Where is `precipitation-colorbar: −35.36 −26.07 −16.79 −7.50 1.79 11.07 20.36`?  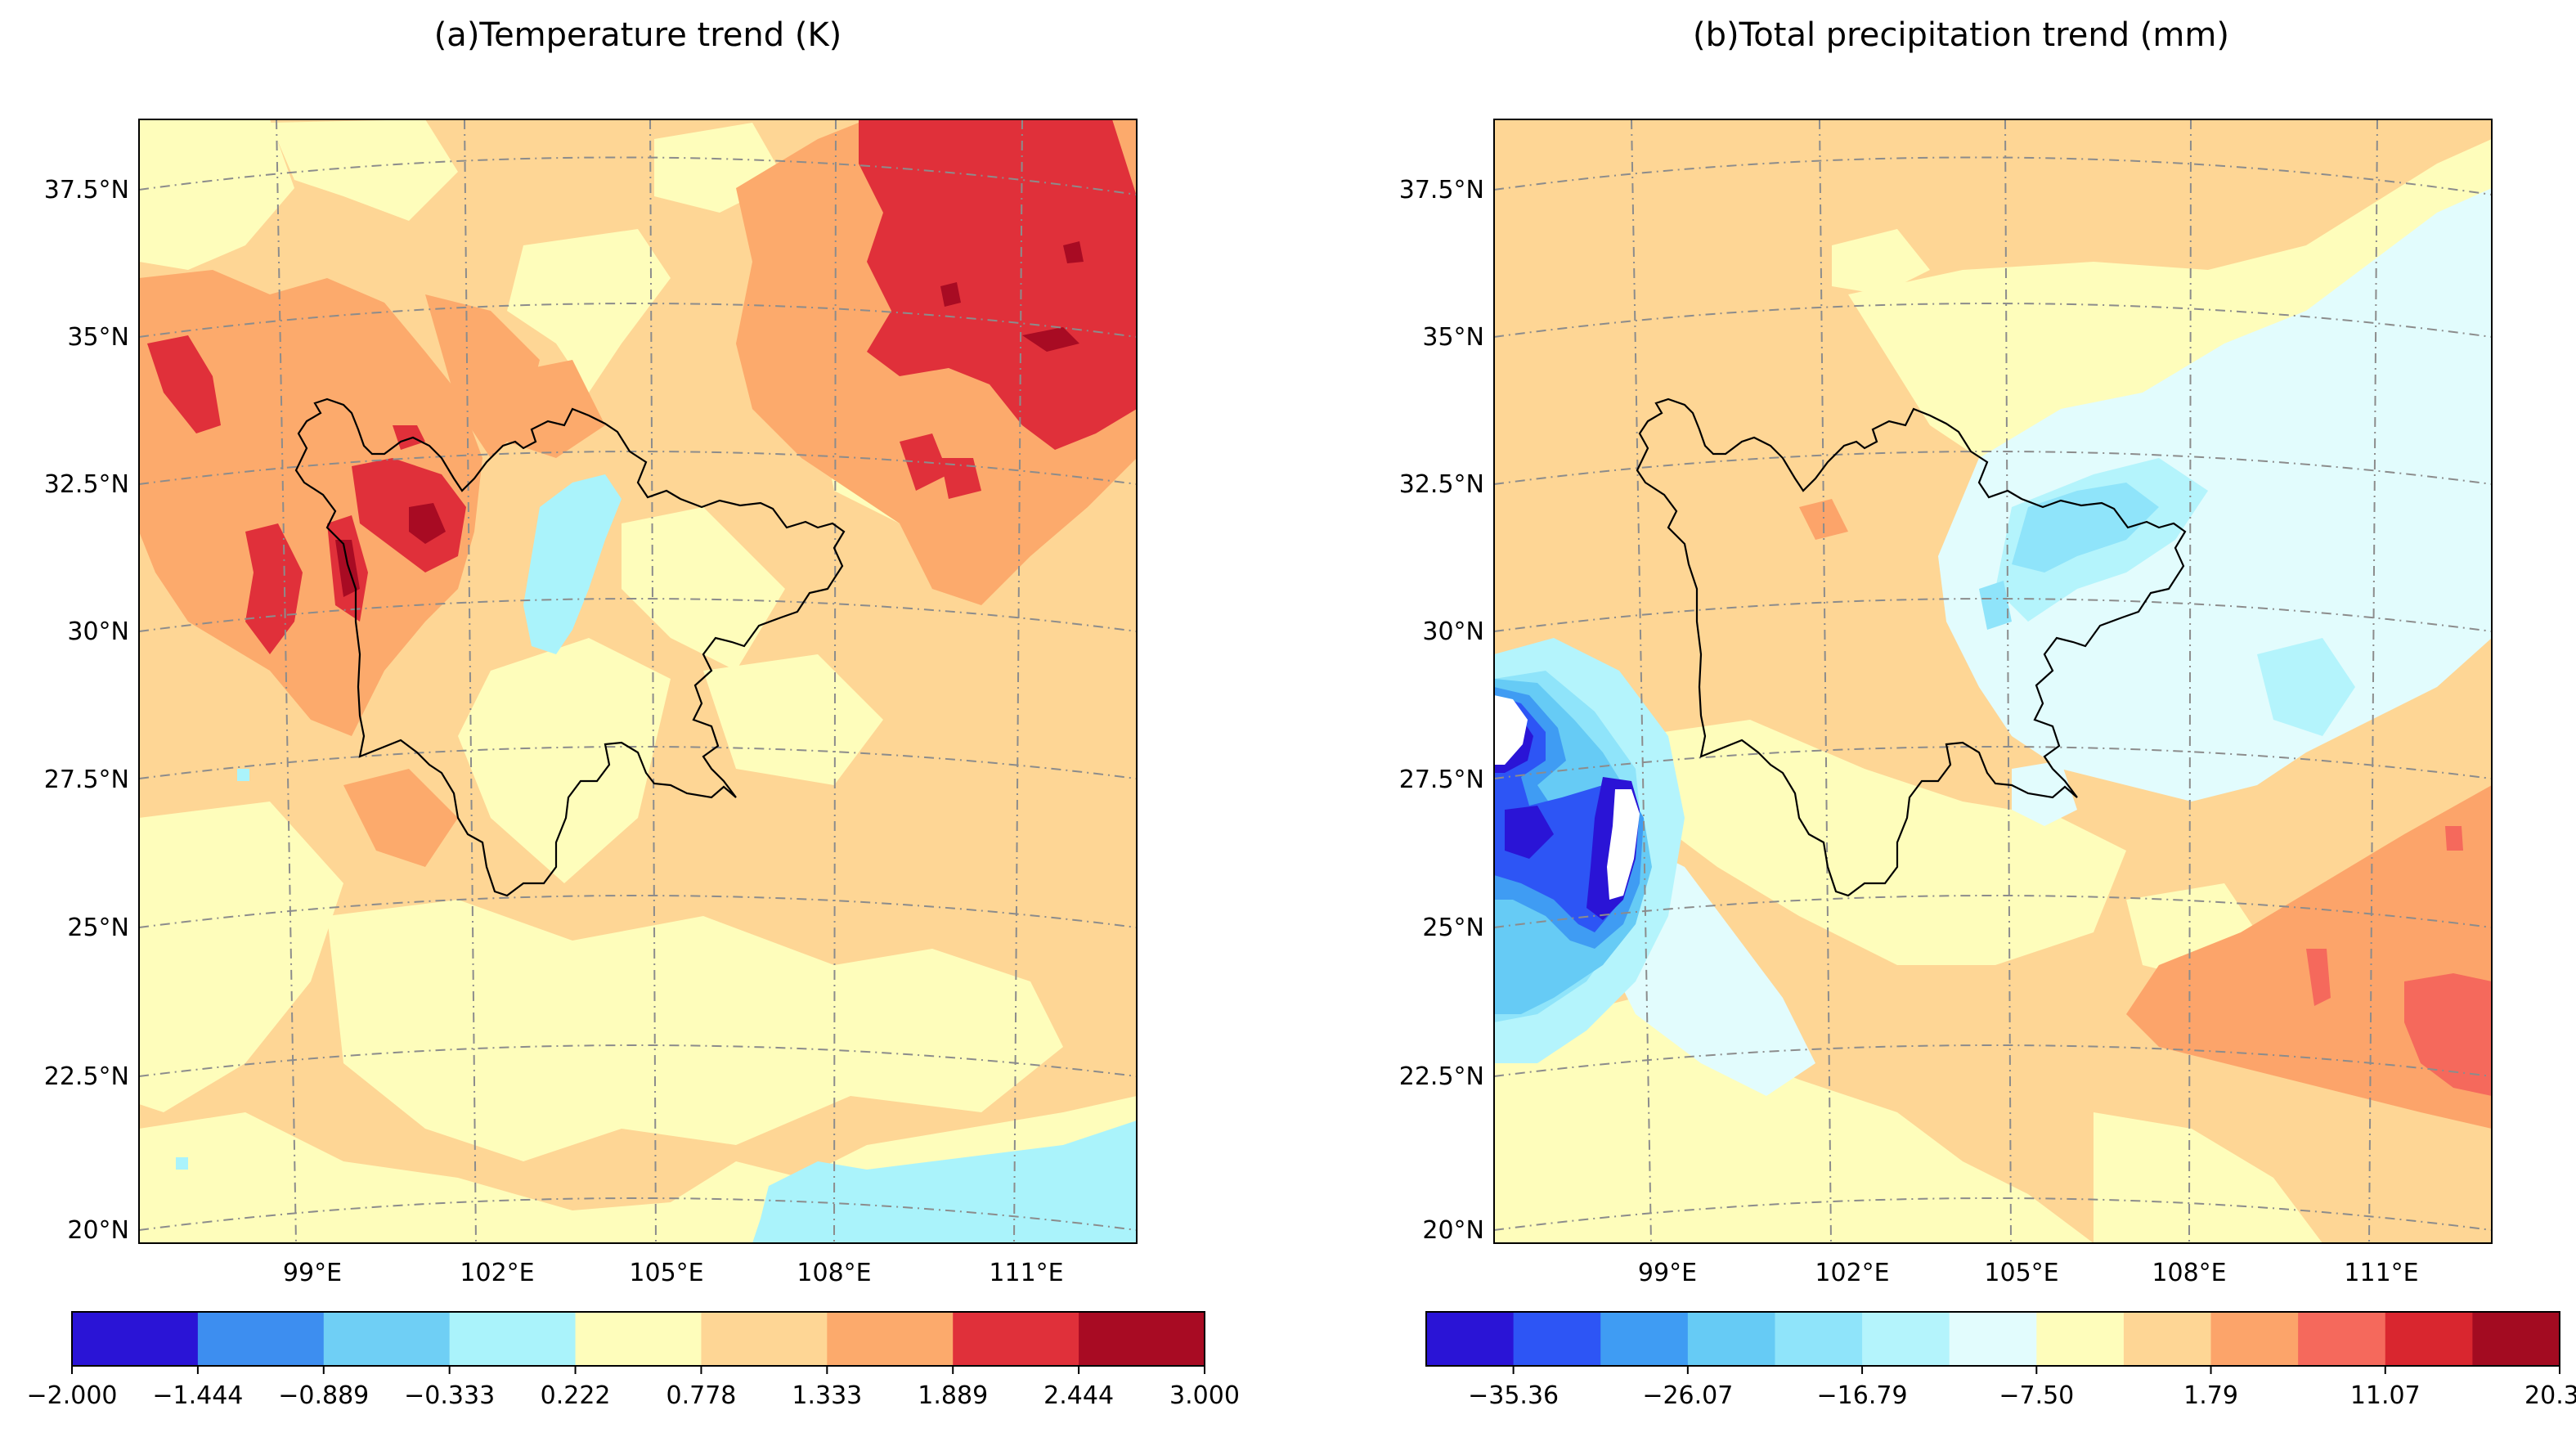
precipitation-colorbar: −35.36 −26.07 −16.79 −7.50 1.79 11.07 20.36 is located at coordinates (2000, 1360).